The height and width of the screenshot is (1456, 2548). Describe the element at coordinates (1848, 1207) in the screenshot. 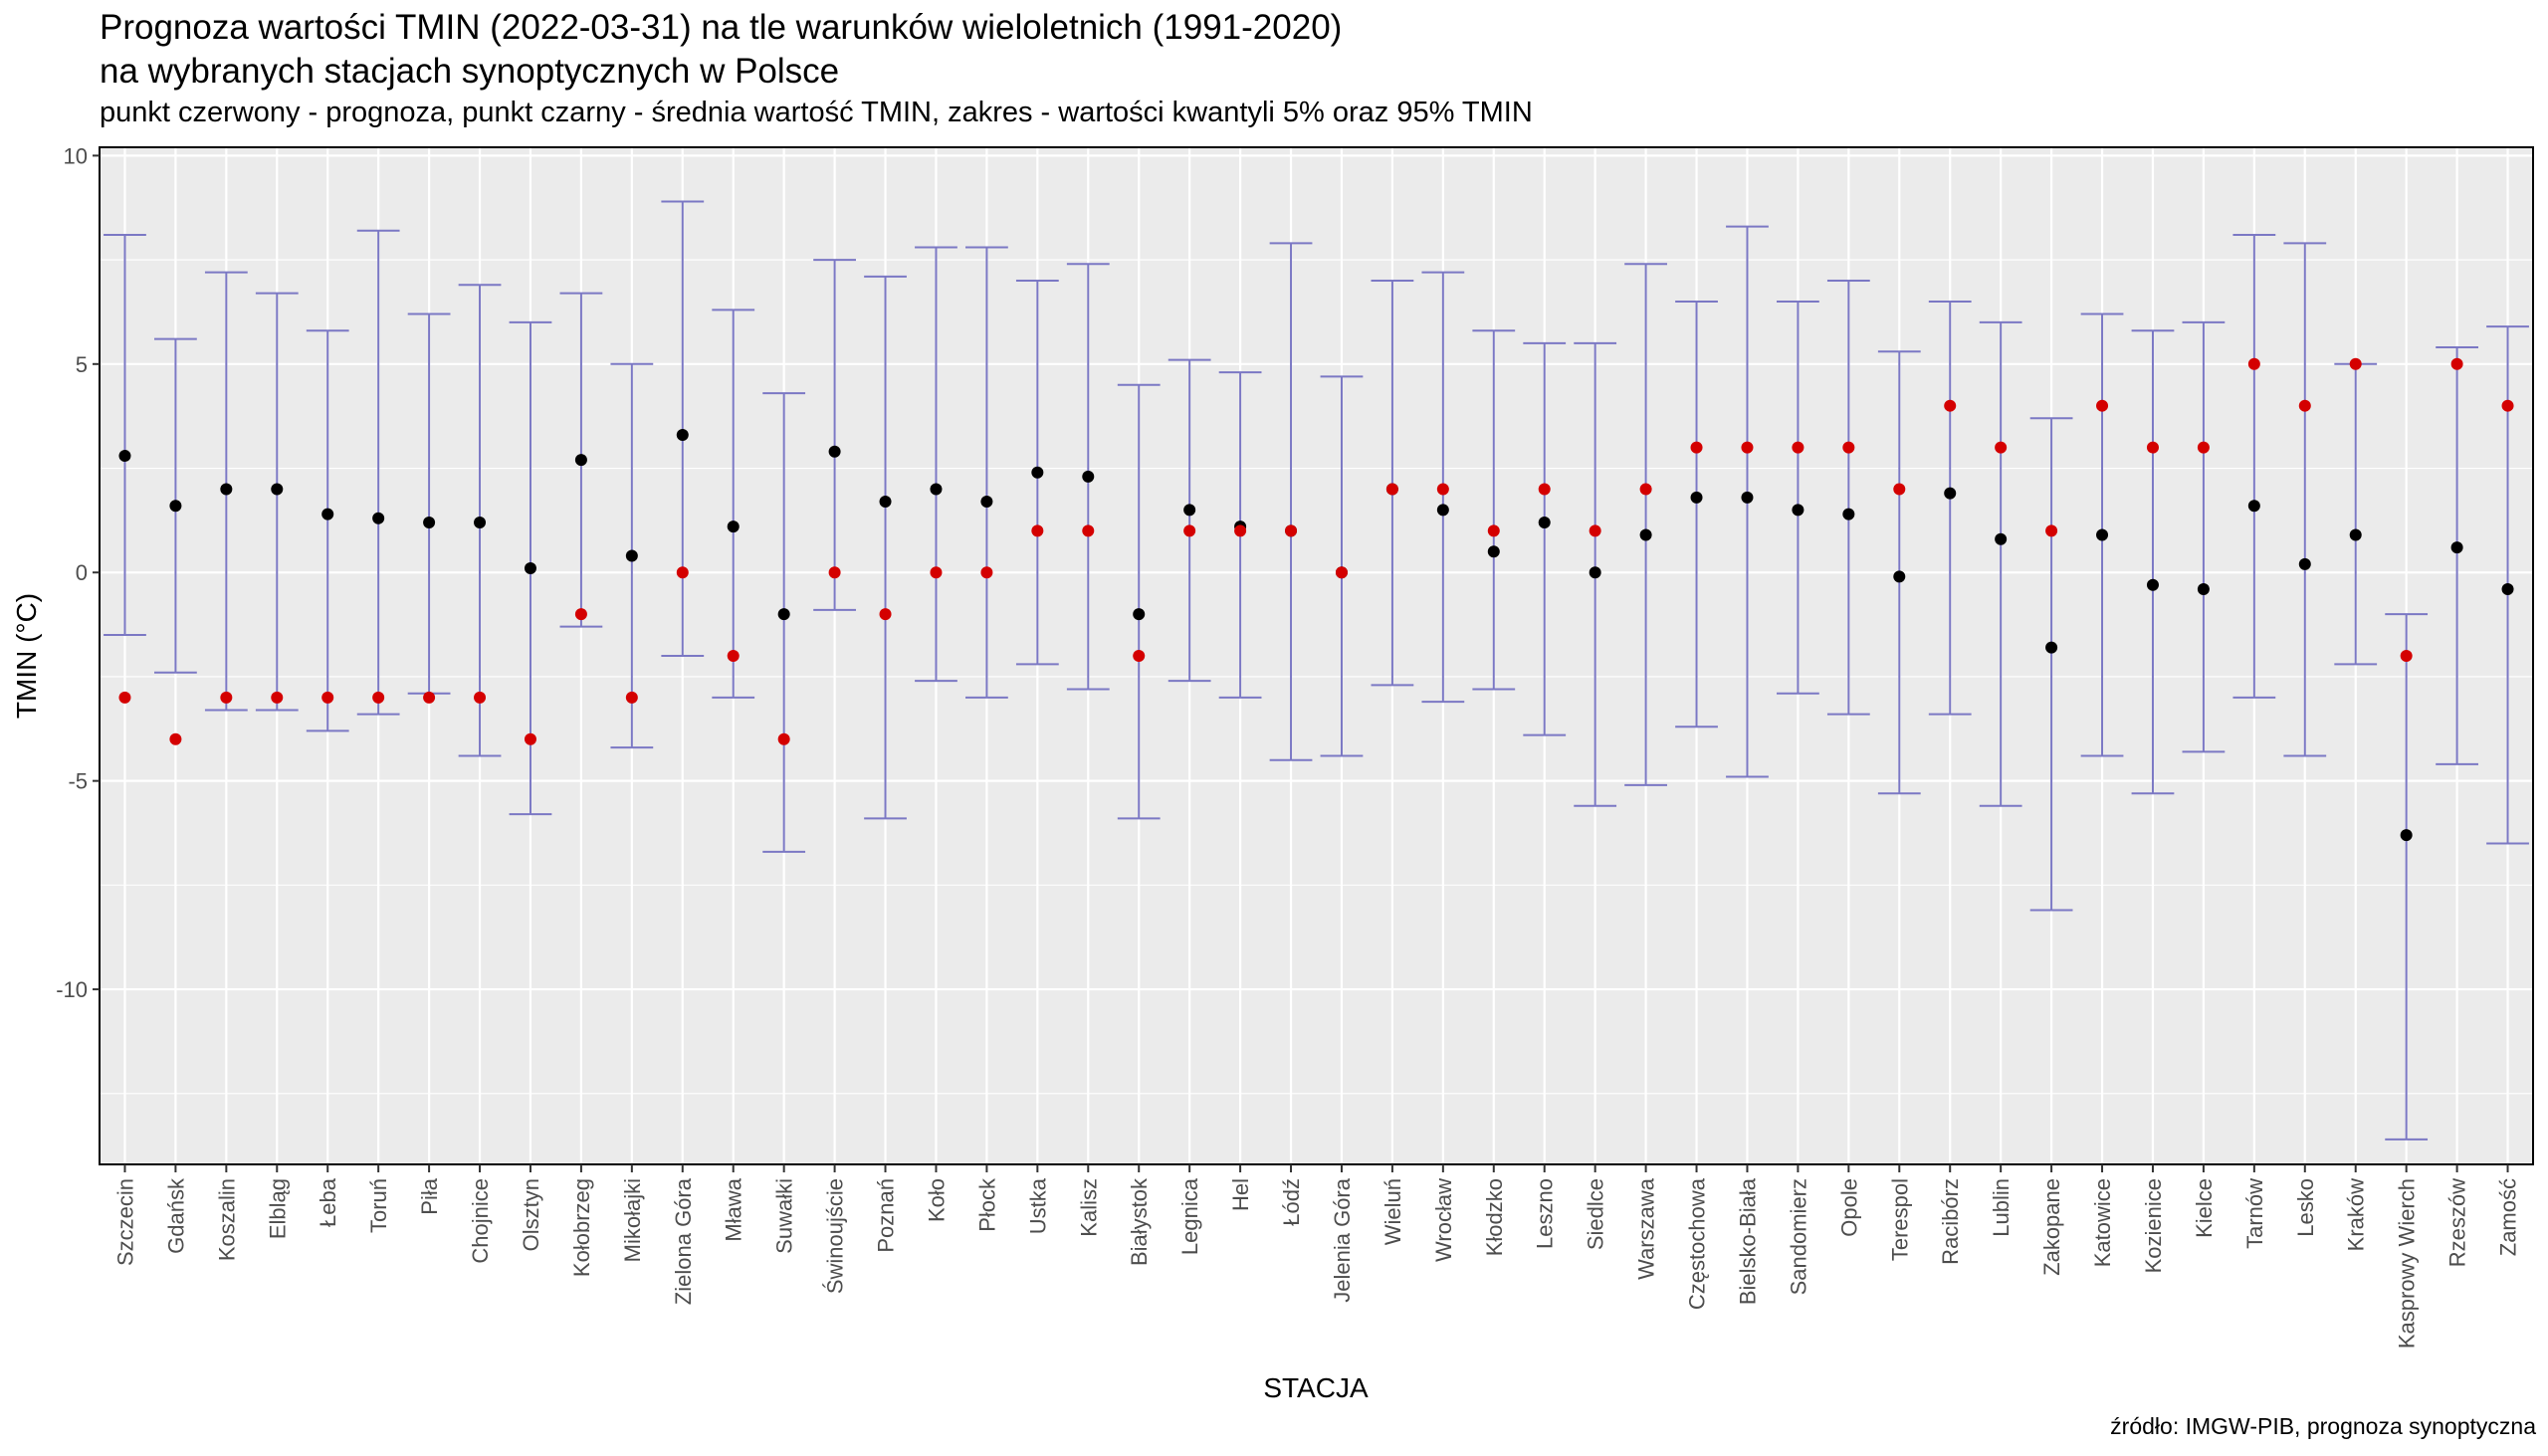

I see `x-tick-label: Opole` at that location.